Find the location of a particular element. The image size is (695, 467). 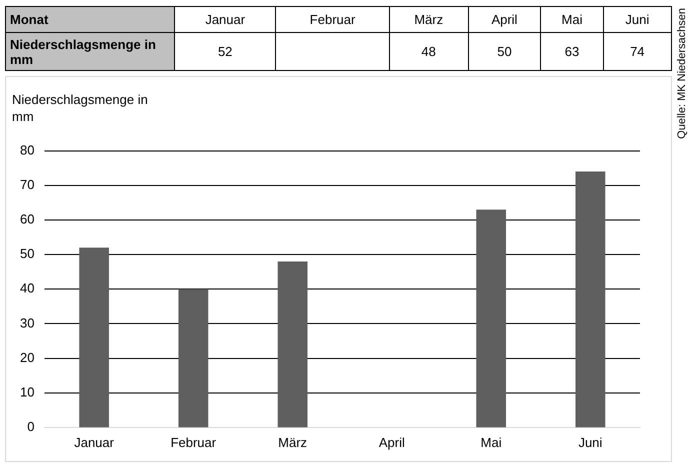

y-tick-label: 80 is located at coordinates (27, 150).